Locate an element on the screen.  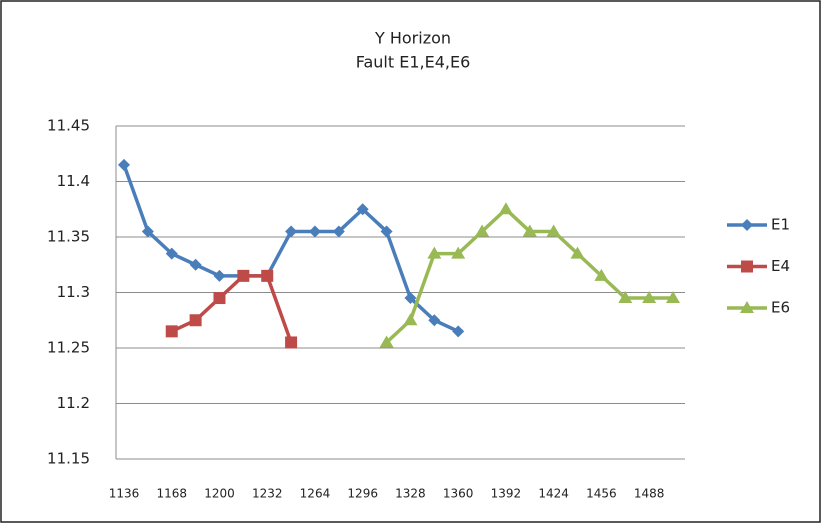
y-tick-label: 11.15 is located at coordinates (68, 459).